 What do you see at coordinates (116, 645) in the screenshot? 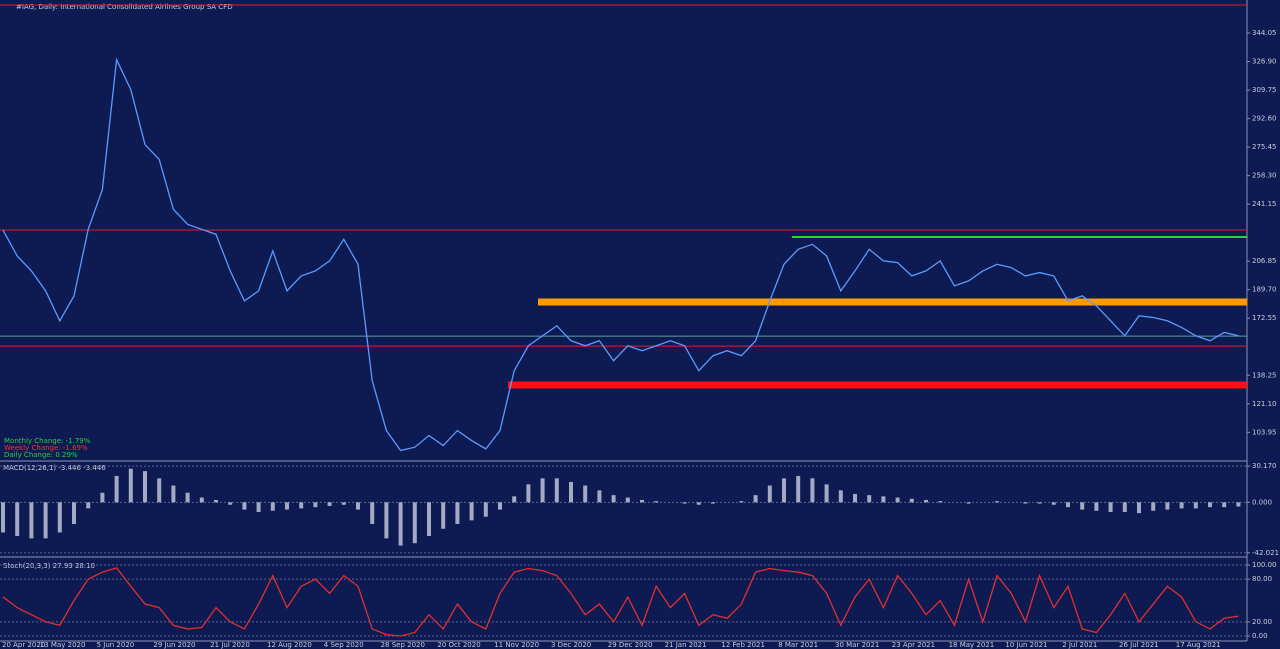
I see `x-tick-label: 5 Jun 2020` at bounding box center [116, 645].